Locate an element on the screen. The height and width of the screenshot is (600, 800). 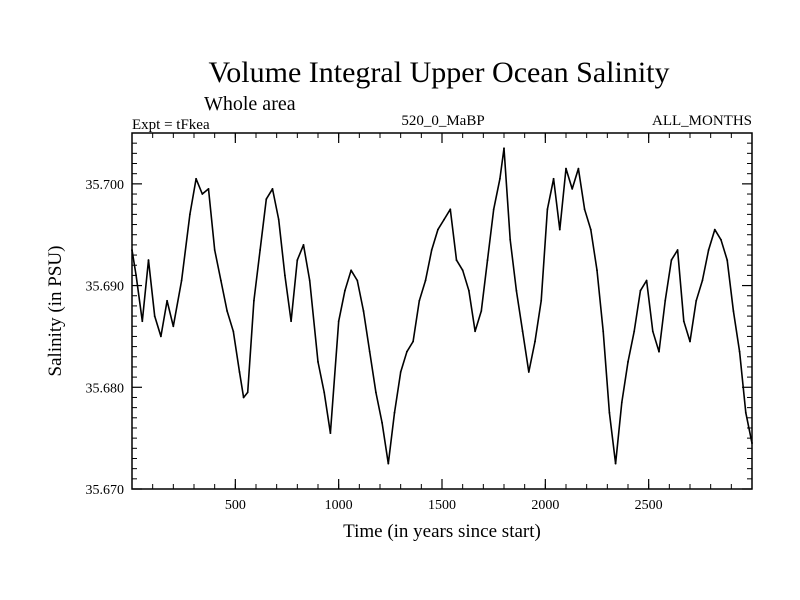
y-tick-label: 35.670 is located at coordinates (105, 490).